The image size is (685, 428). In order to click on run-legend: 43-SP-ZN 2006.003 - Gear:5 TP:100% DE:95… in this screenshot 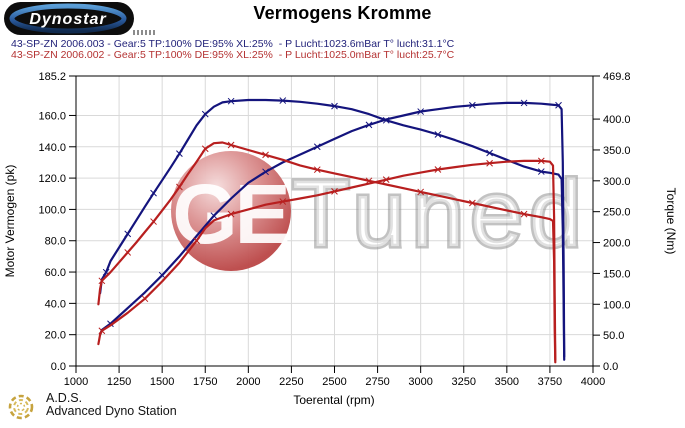, I will do `click(232, 49)`.